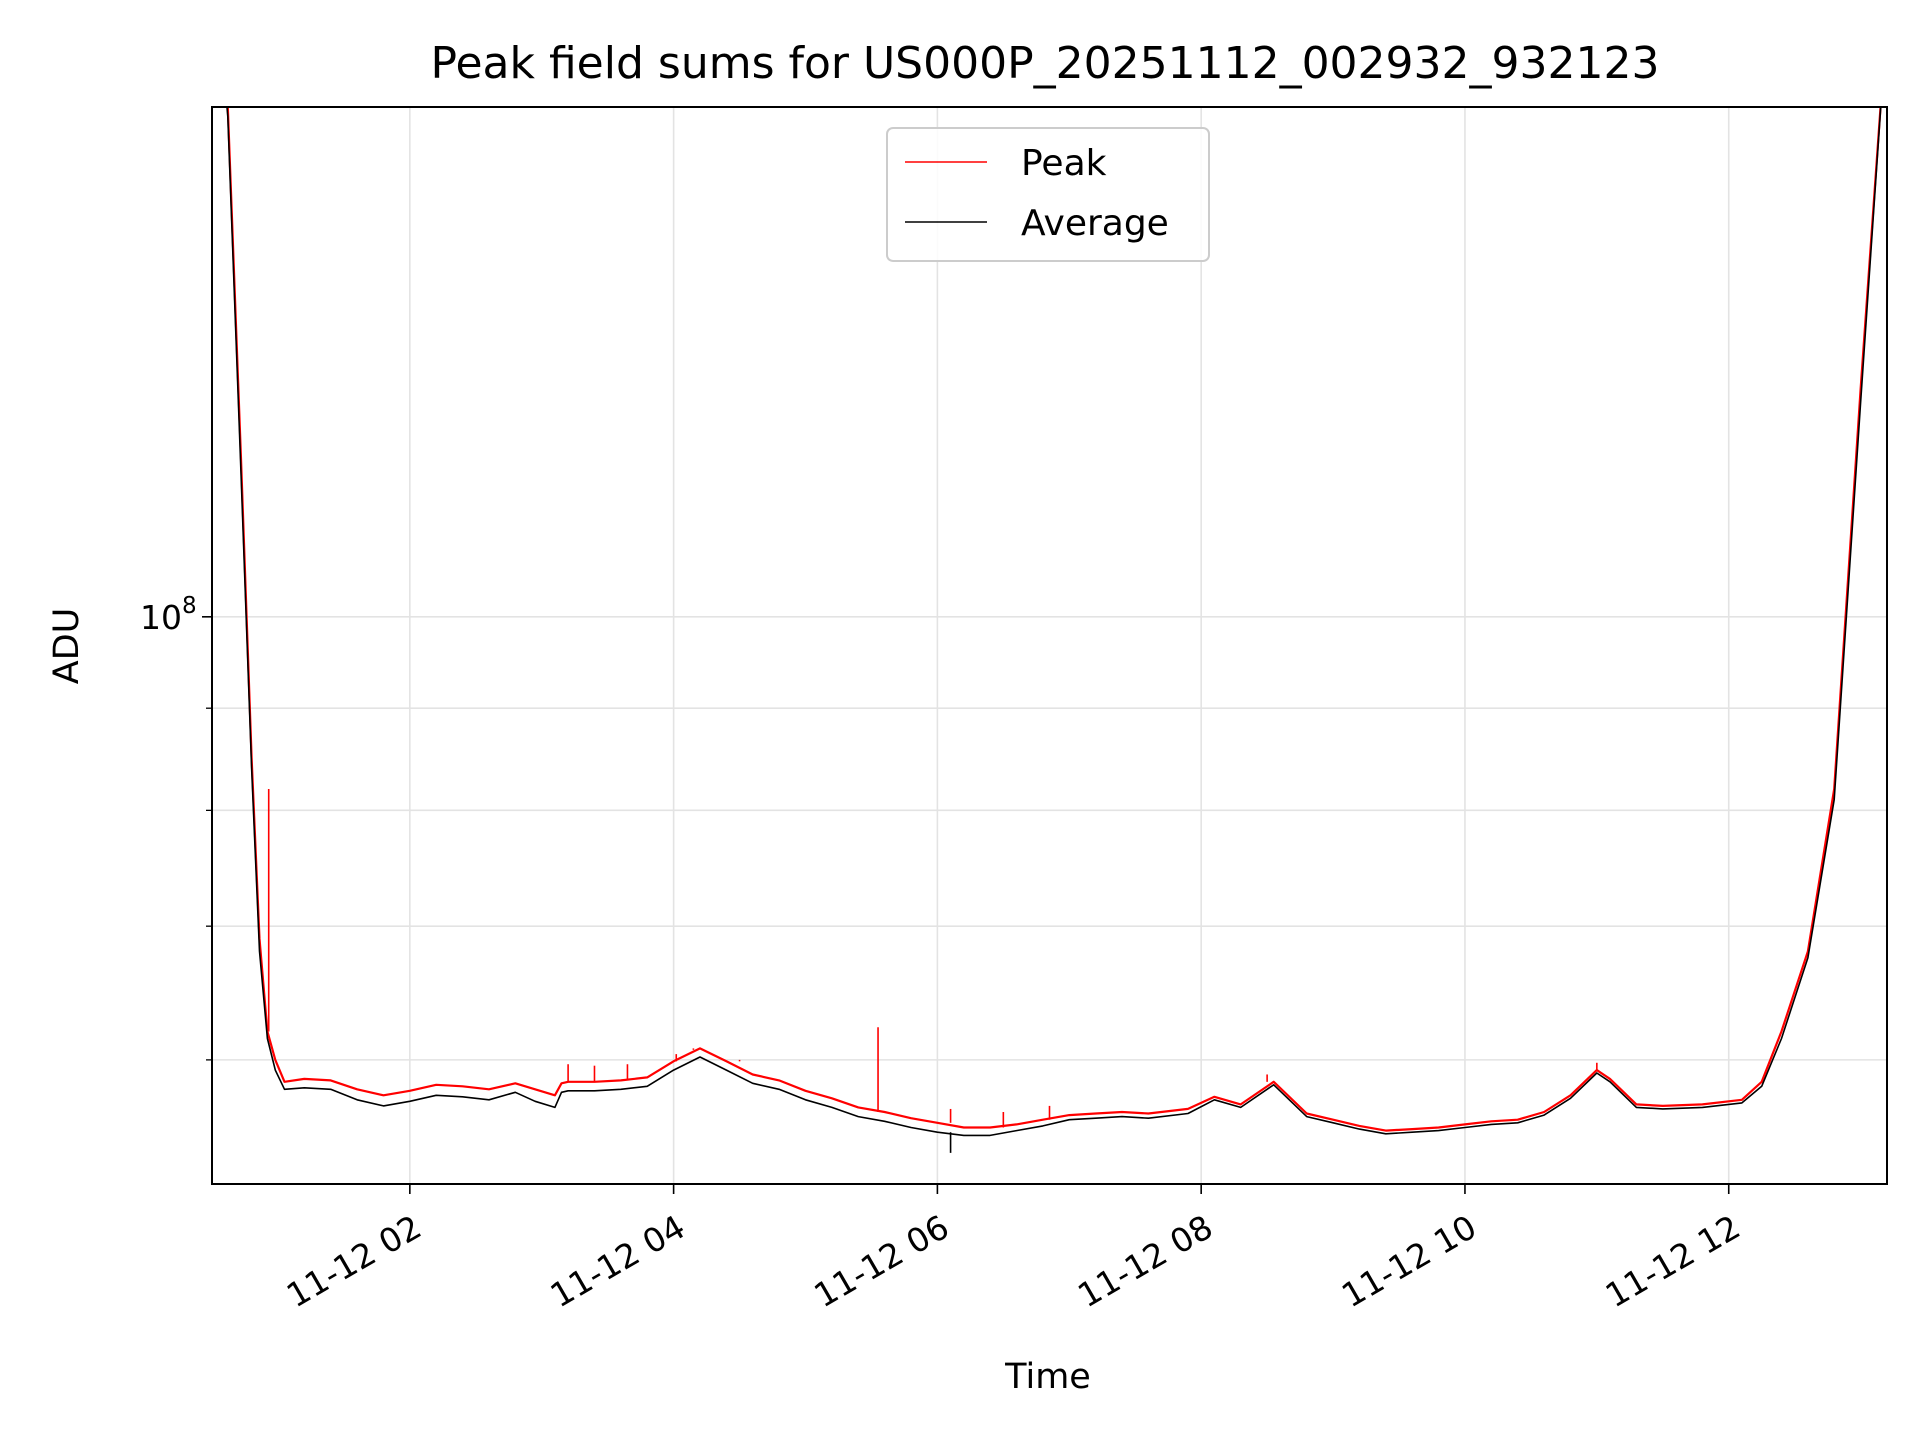 The image size is (1920, 1440). I want to click on legend-peak-label: Peak, so click(1064, 163).